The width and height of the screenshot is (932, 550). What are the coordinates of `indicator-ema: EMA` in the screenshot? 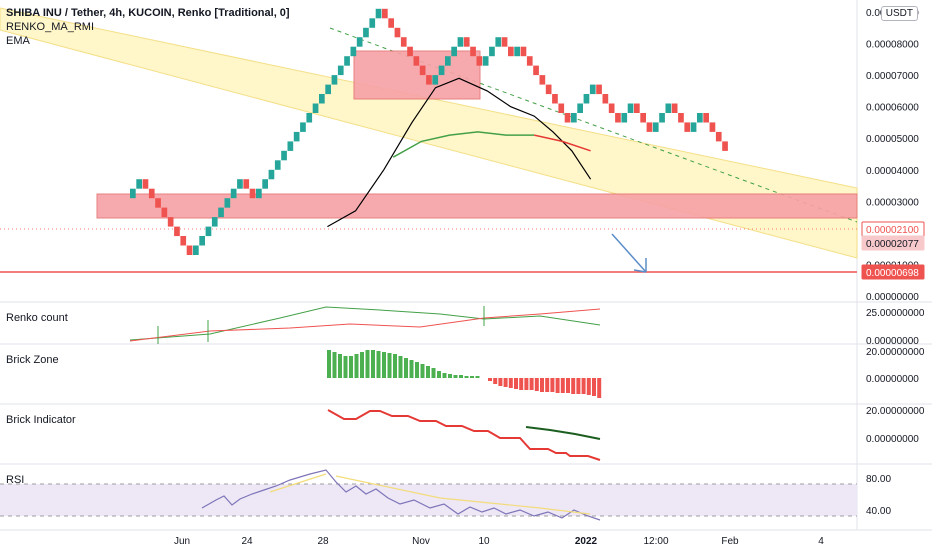 It's located at (18, 41).